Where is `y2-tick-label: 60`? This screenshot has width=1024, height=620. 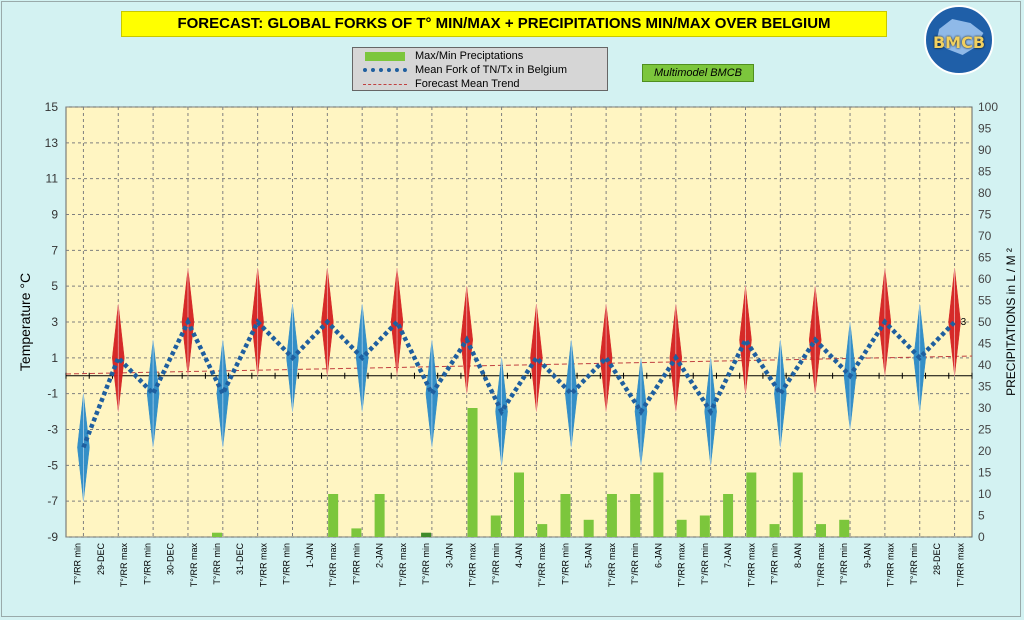 y2-tick-label: 60 is located at coordinates (985, 279).